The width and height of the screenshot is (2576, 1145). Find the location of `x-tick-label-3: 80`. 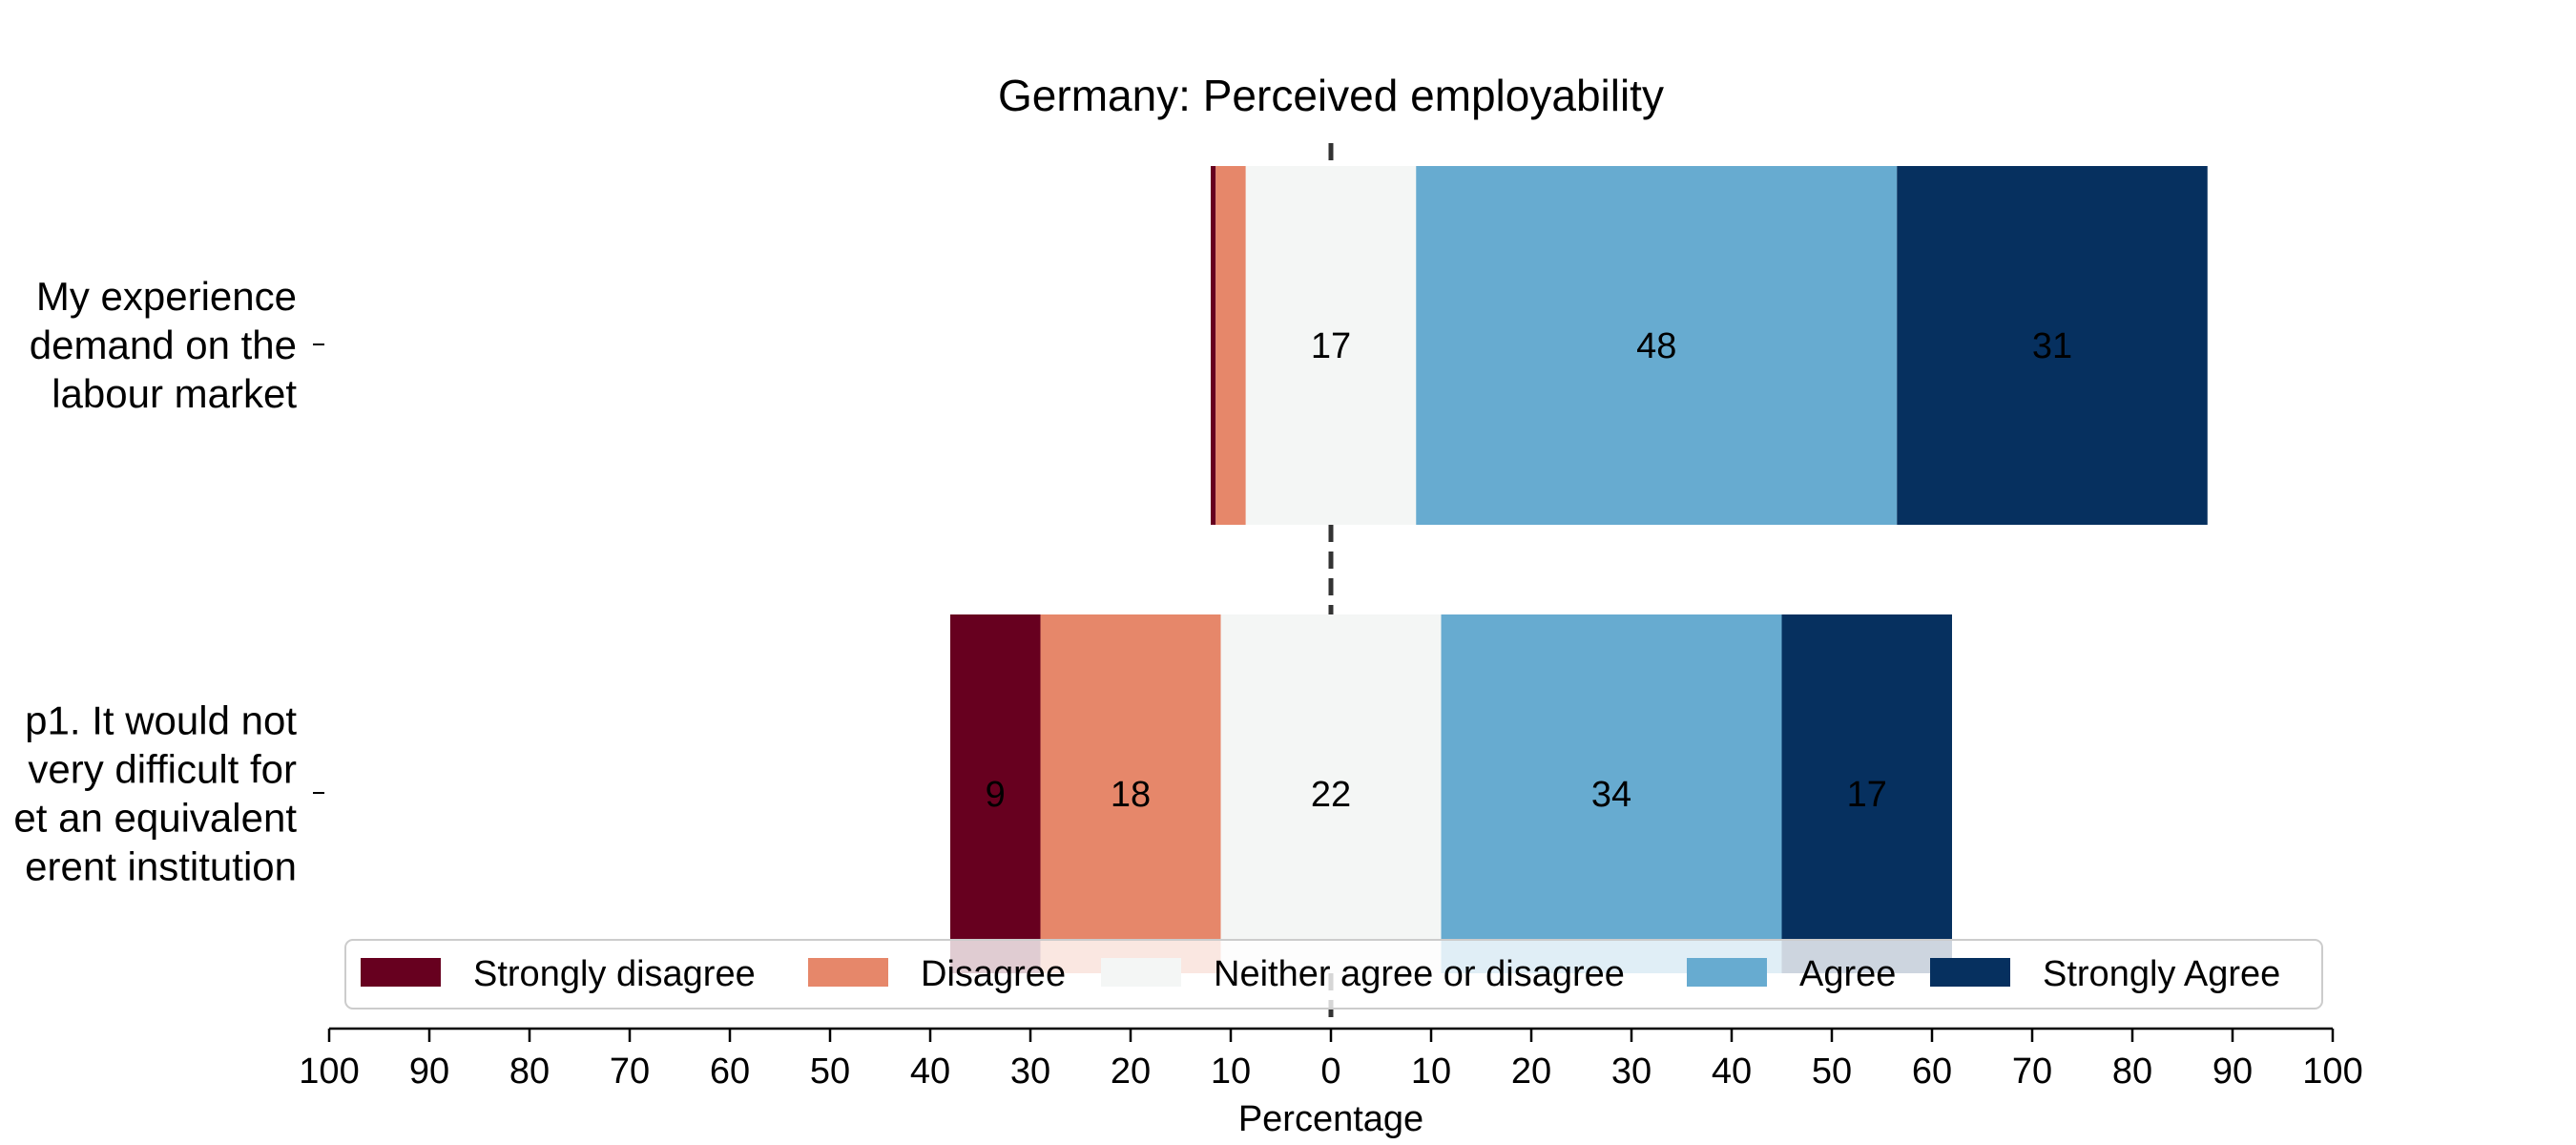

x-tick-label-3: 80 is located at coordinates (529, 1071).